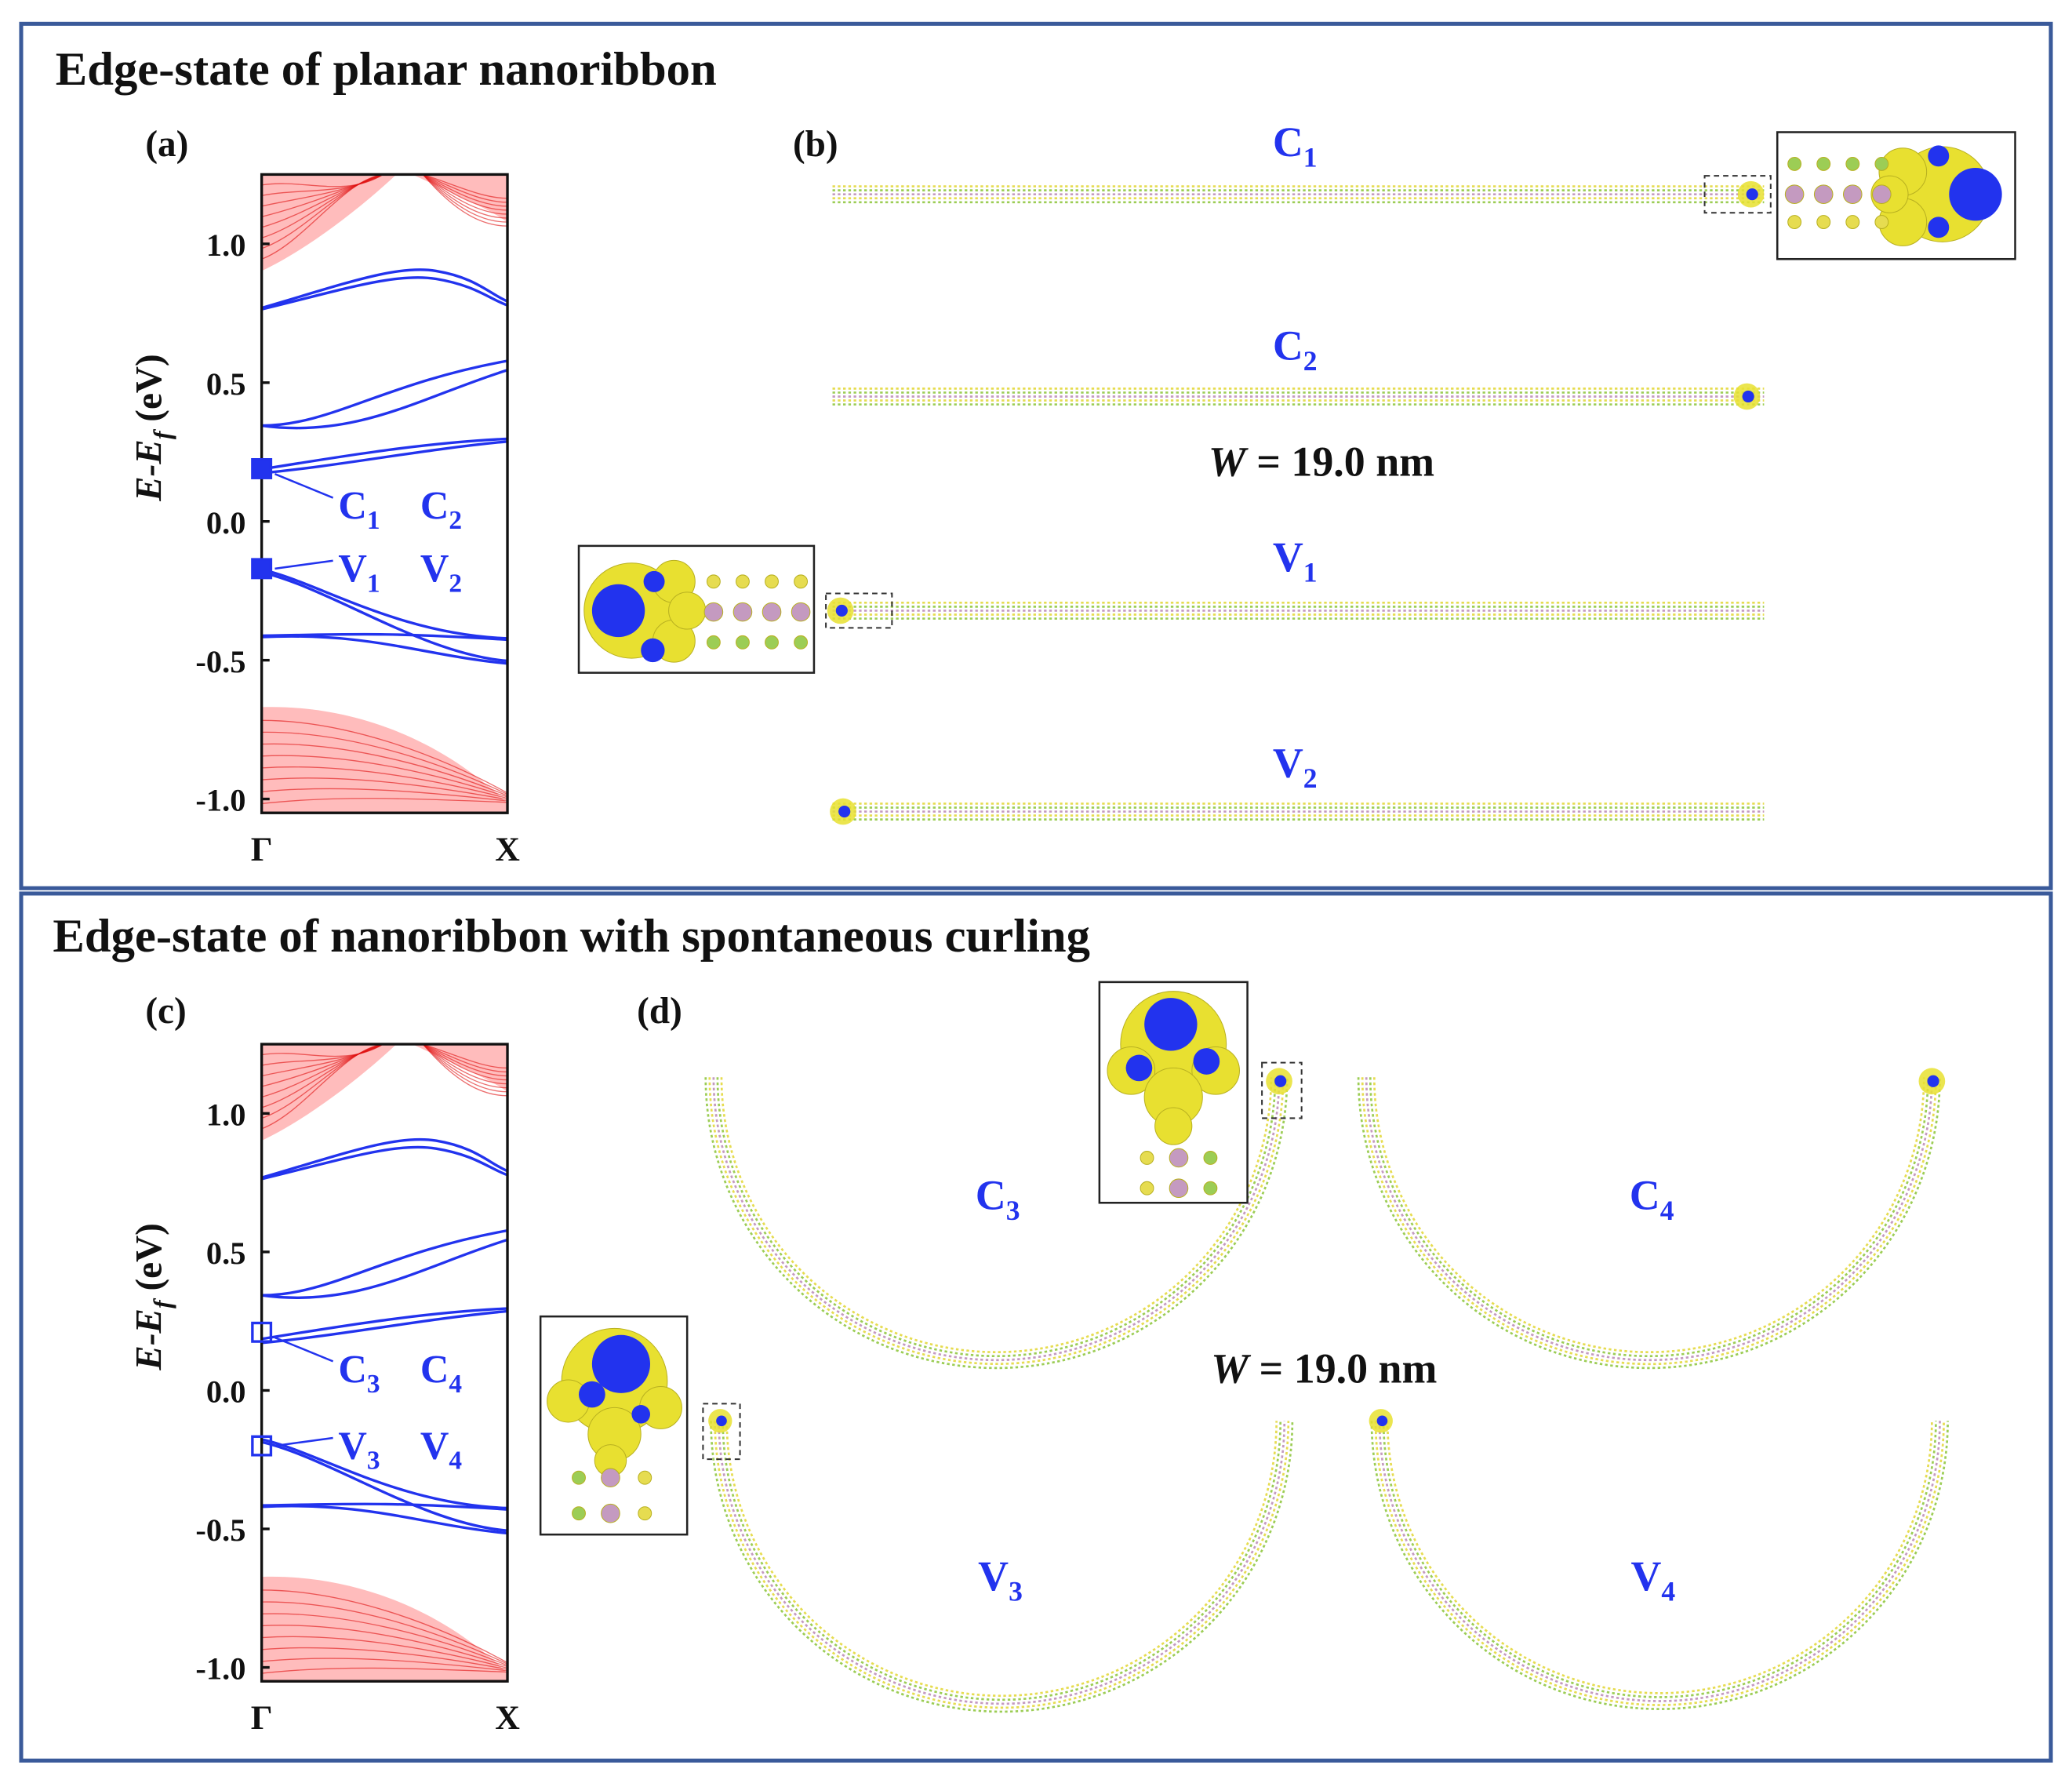 This screenshot has height=1787, width=2072. I want to click on y-tick-label: 1.0, so click(226, 1115).